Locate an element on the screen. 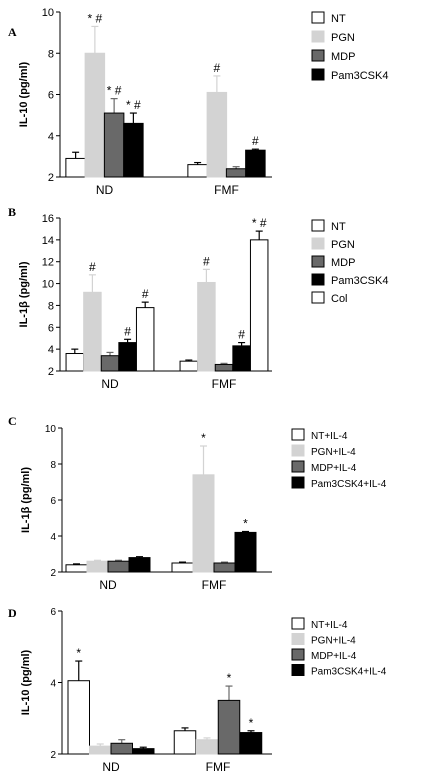 The height and width of the screenshot is (774, 429). panel-label: B is located at coordinates (12, 212).